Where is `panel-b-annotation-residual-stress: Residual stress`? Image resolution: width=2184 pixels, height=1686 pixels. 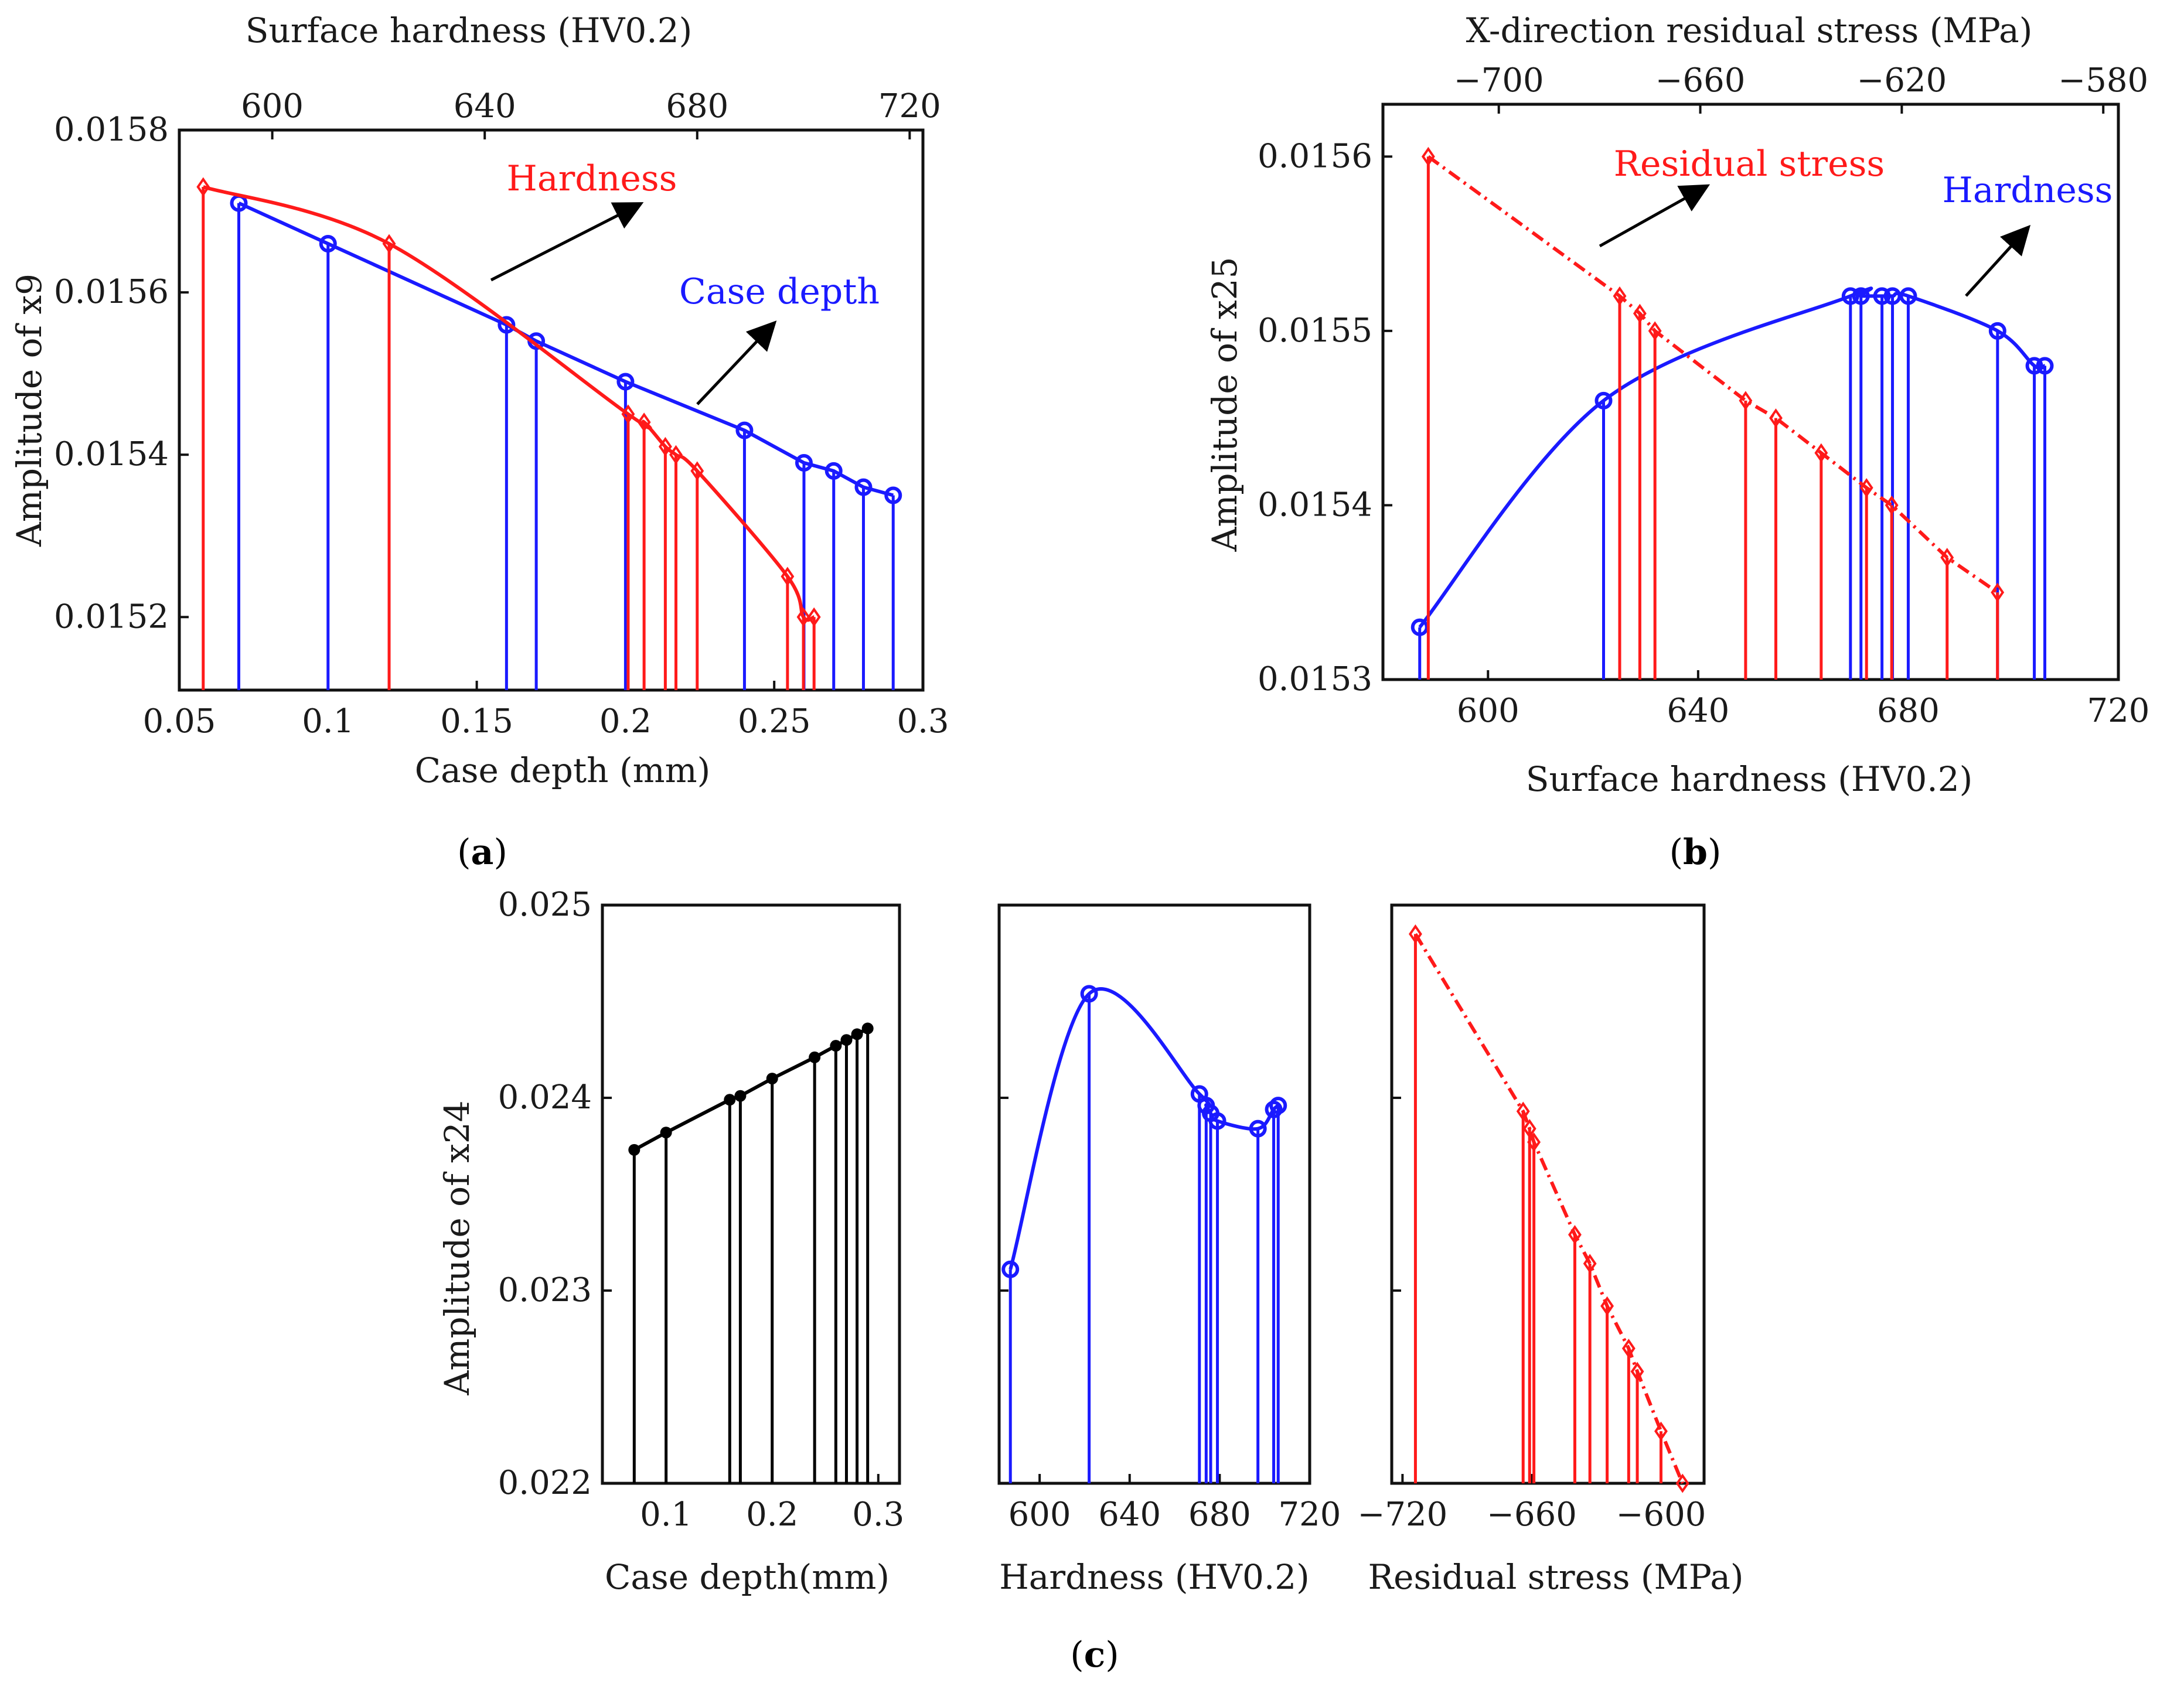
panel-b-annotation-residual-stress: Residual stress is located at coordinates (1750, 164).